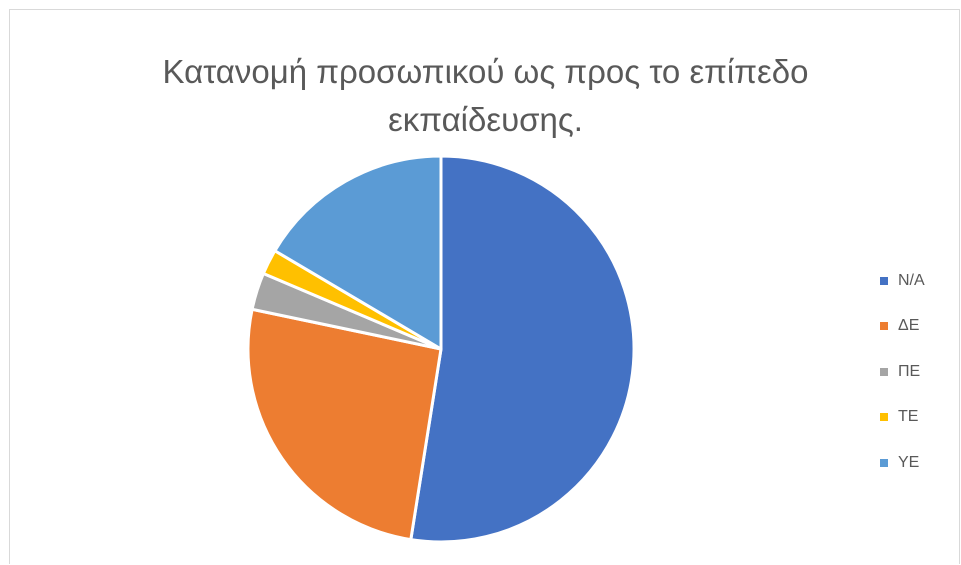 The width and height of the screenshot is (961, 565). I want to click on legend-label-na: N/A, so click(911, 280).